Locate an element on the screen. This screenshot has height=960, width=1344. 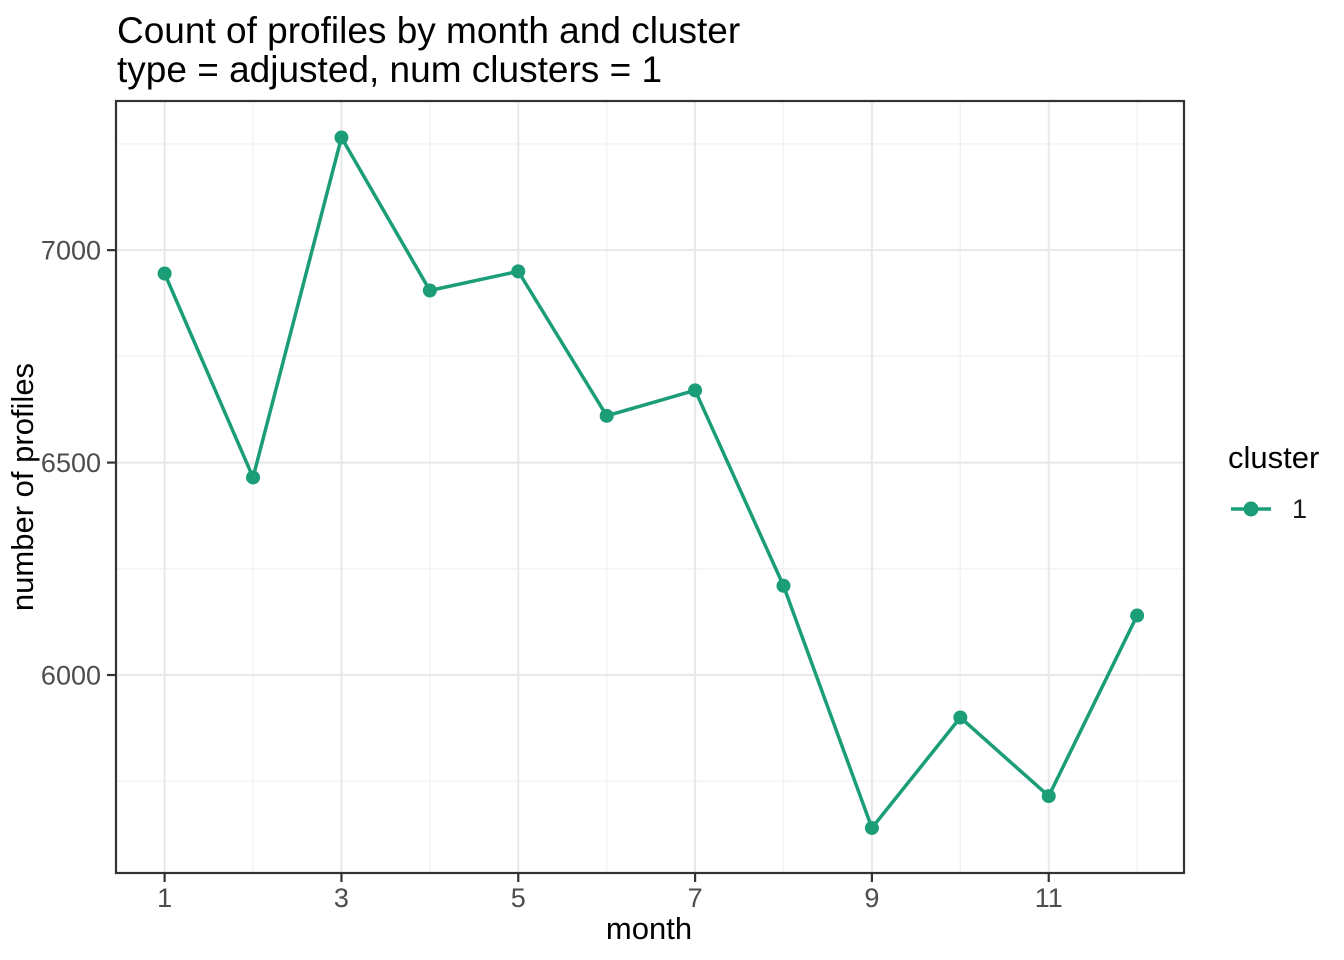
y-tick-label: 6500 is located at coordinates (71, 463).